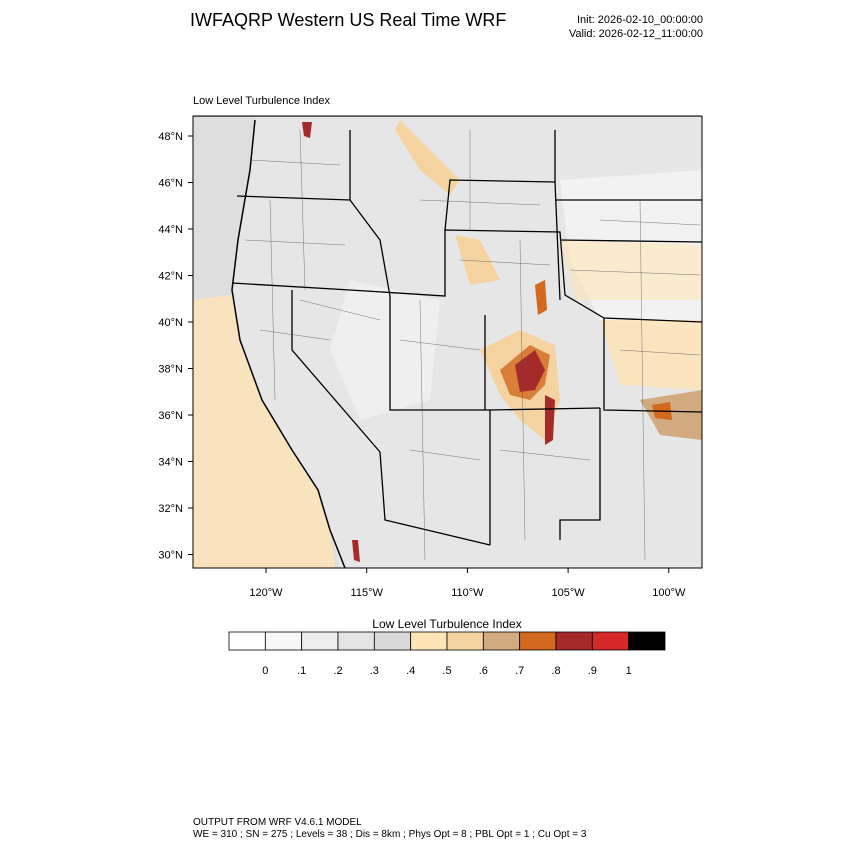  What do you see at coordinates (367, 593) in the screenshot?
I see `lon-label: 115°W` at bounding box center [367, 593].